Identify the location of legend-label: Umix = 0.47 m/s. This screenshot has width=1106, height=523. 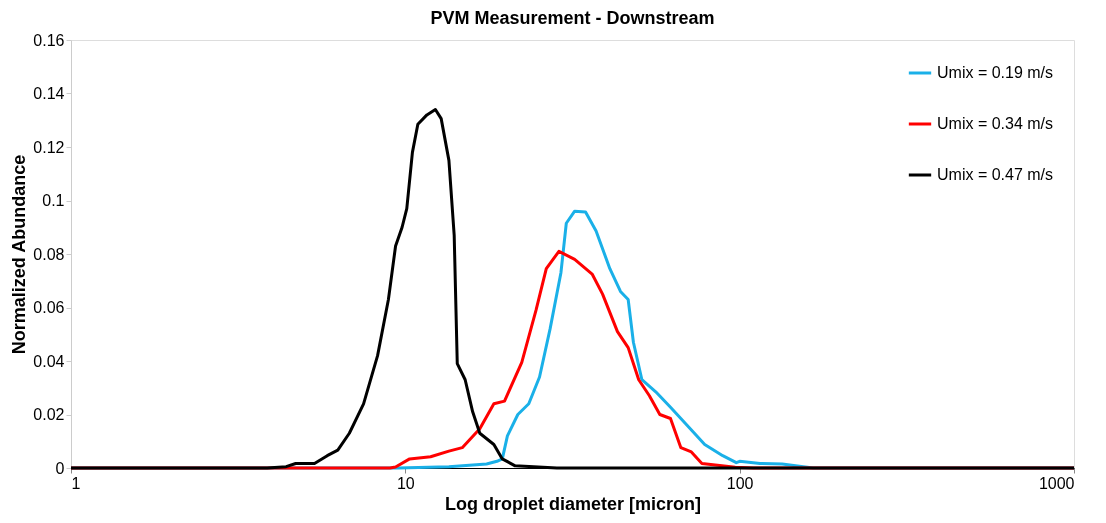
(995, 174).